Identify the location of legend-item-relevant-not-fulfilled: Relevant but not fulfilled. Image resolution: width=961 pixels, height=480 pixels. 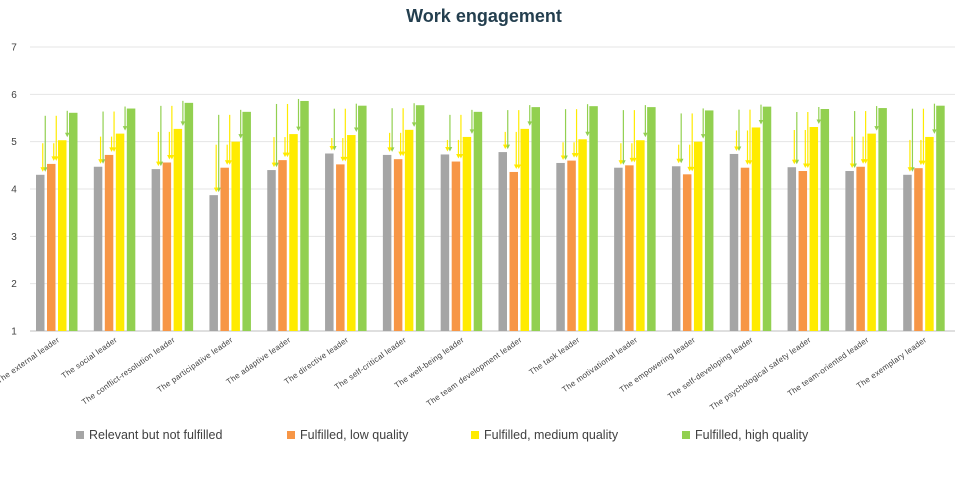
(149, 435).